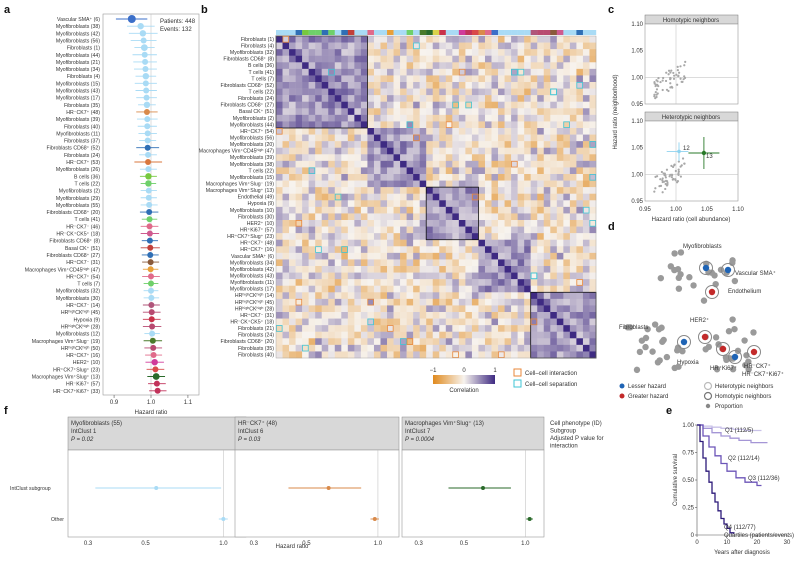 The width and height of the screenshot is (800, 581). I want to click on hazard-cell, so click(754, 352).